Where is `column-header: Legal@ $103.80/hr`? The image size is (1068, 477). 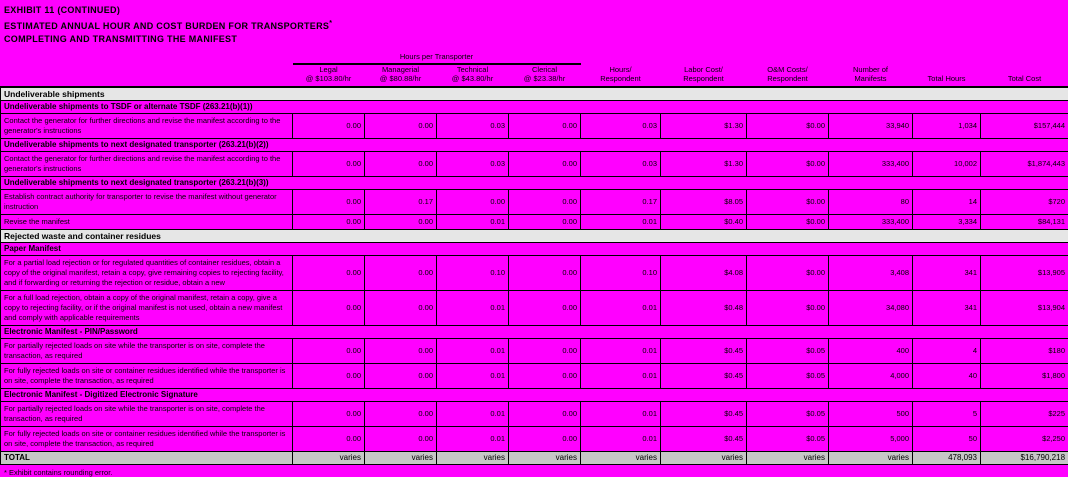
column-header: Legal@ $103.80/hr is located at coordinates (329, 75).